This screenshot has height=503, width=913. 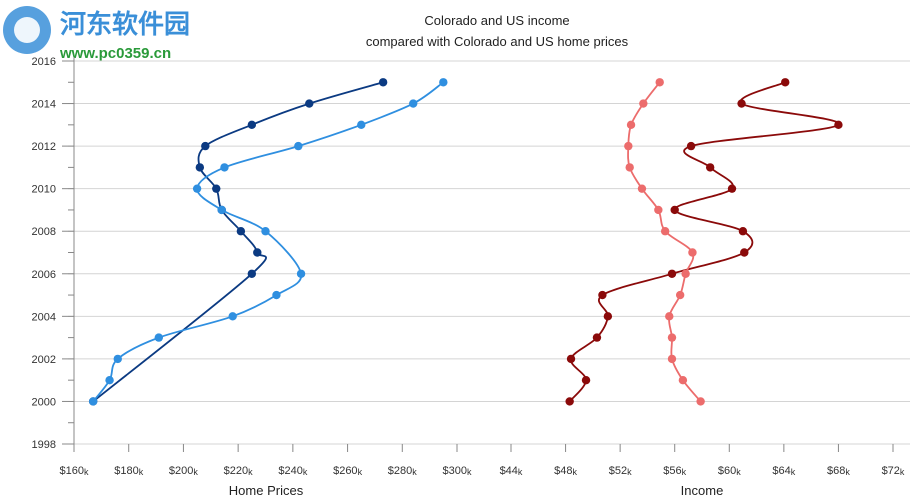 I want to click on y-tick-label: 2014, so click(x=44, y=105).